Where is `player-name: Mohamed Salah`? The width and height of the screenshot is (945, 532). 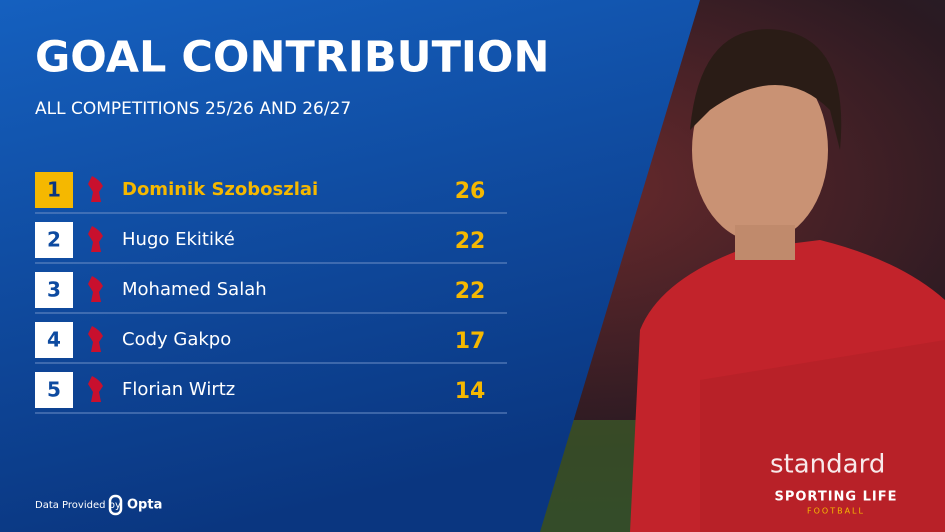 player-name: Mohamed Salah is located at coordinates (194, 289).